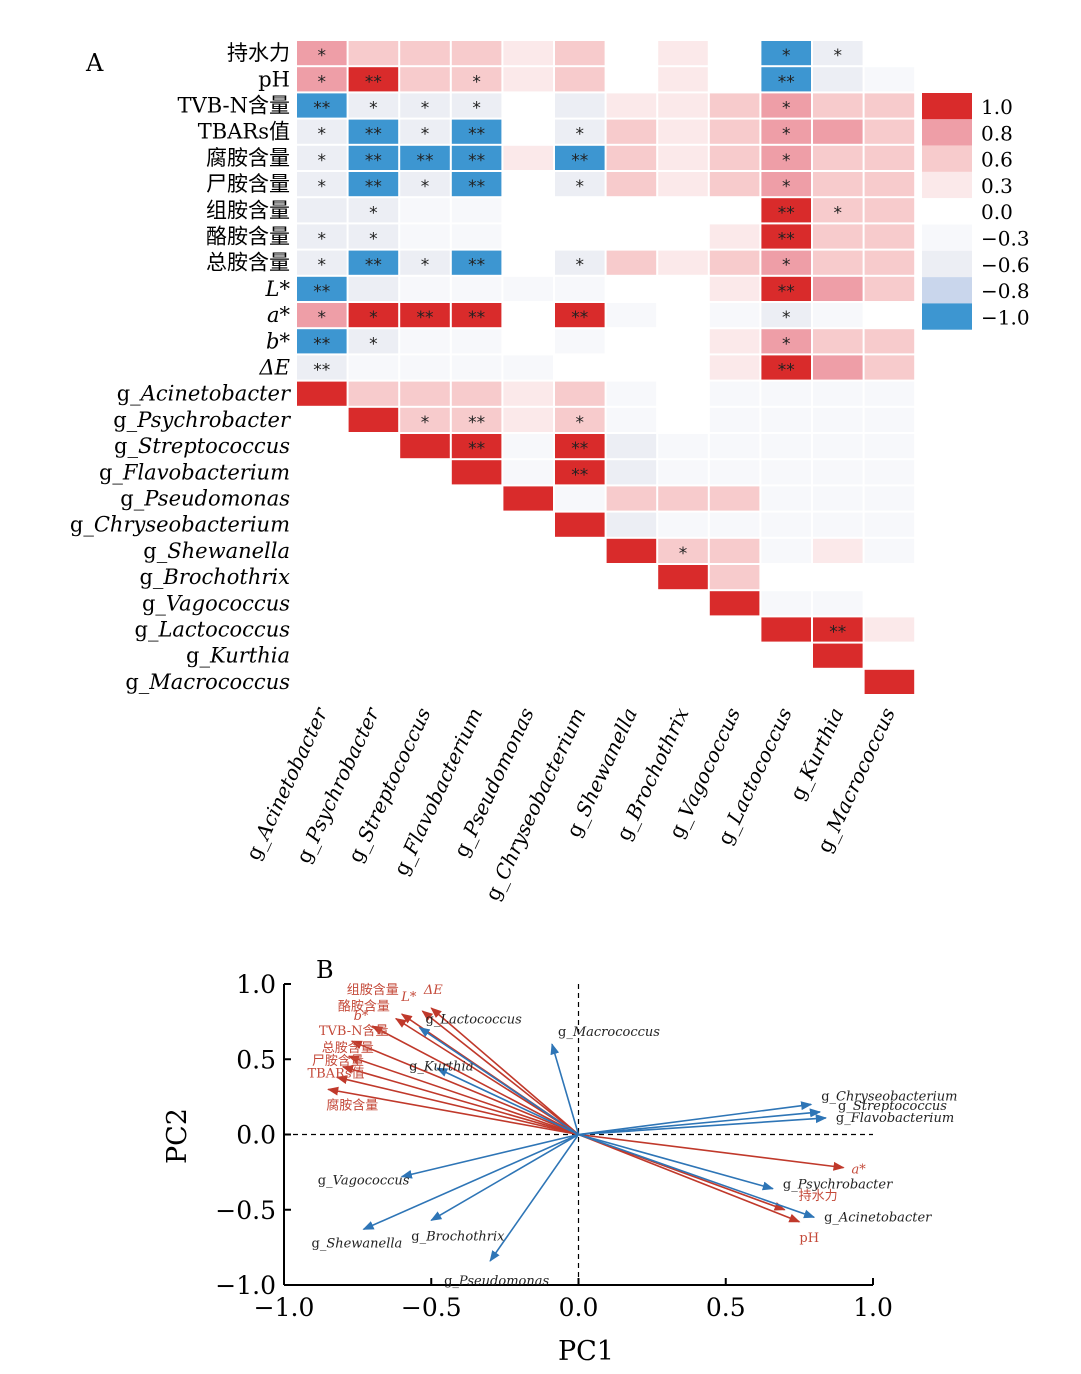 This screenshot has width=1081, height=1374. Describe the element at coordinates (474, 1020) in the screenshot. I see `vector-label: g_Lactococcus` at that location.